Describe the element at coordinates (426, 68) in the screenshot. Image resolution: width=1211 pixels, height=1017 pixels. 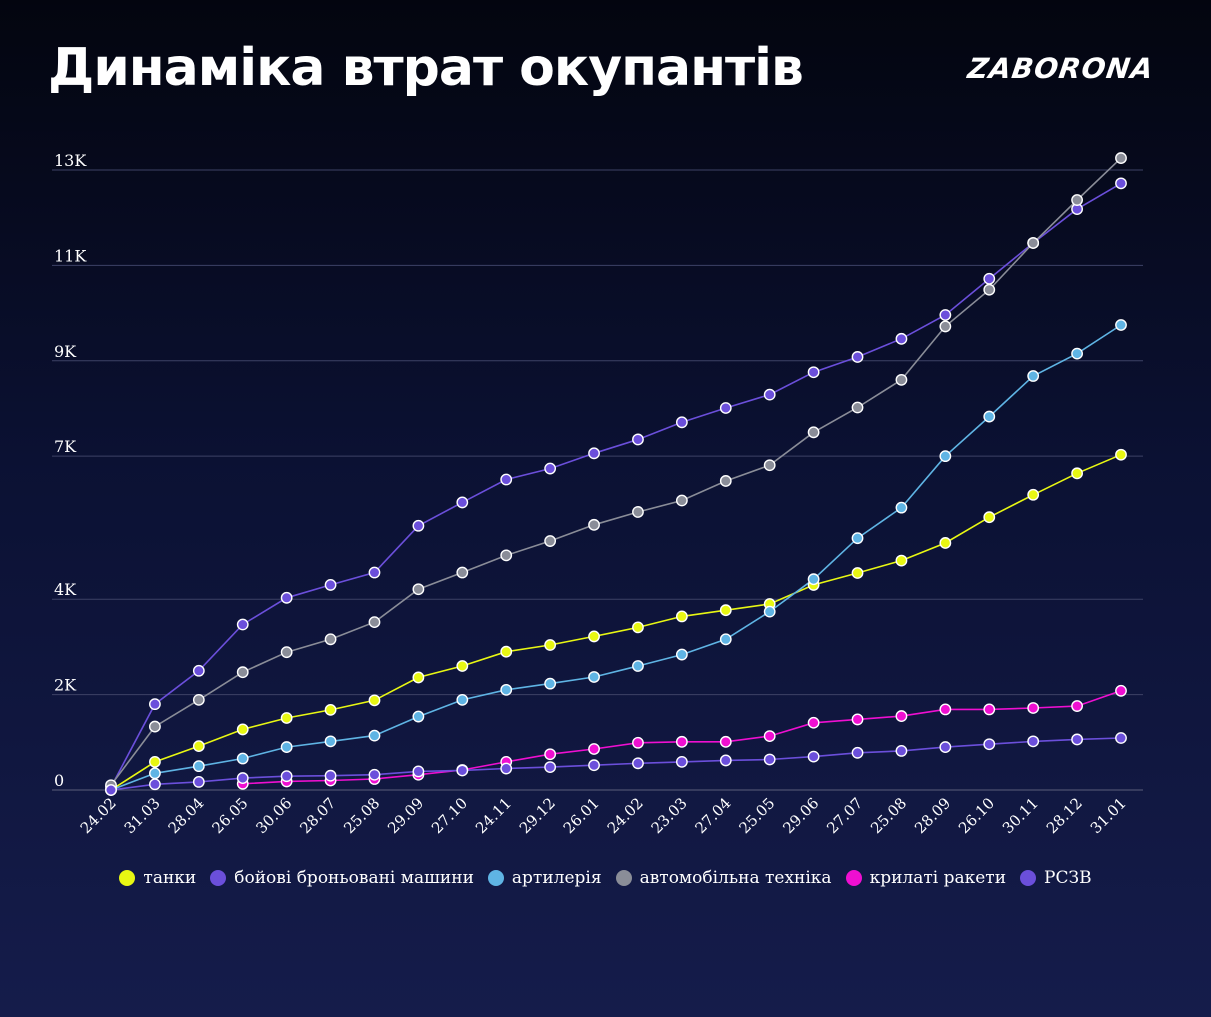
I see `chart-title: Динаміка втрат окупантів` at that location.